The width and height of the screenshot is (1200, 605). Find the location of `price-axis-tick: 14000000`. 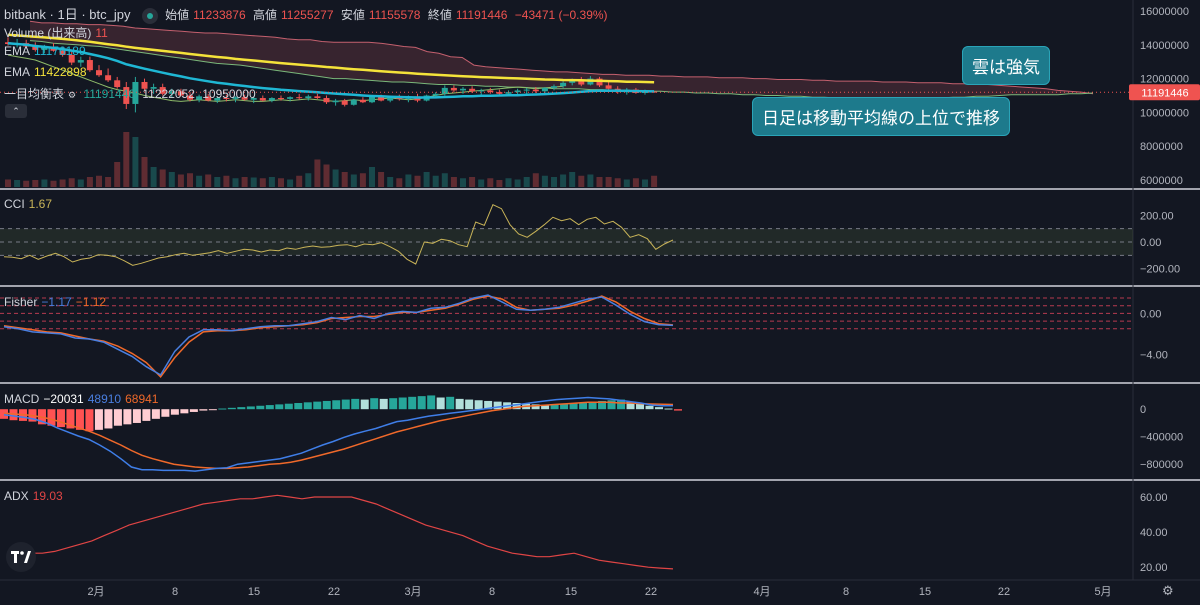

price-axis-tick: 14000000 is located at coordinates (1164, 46).